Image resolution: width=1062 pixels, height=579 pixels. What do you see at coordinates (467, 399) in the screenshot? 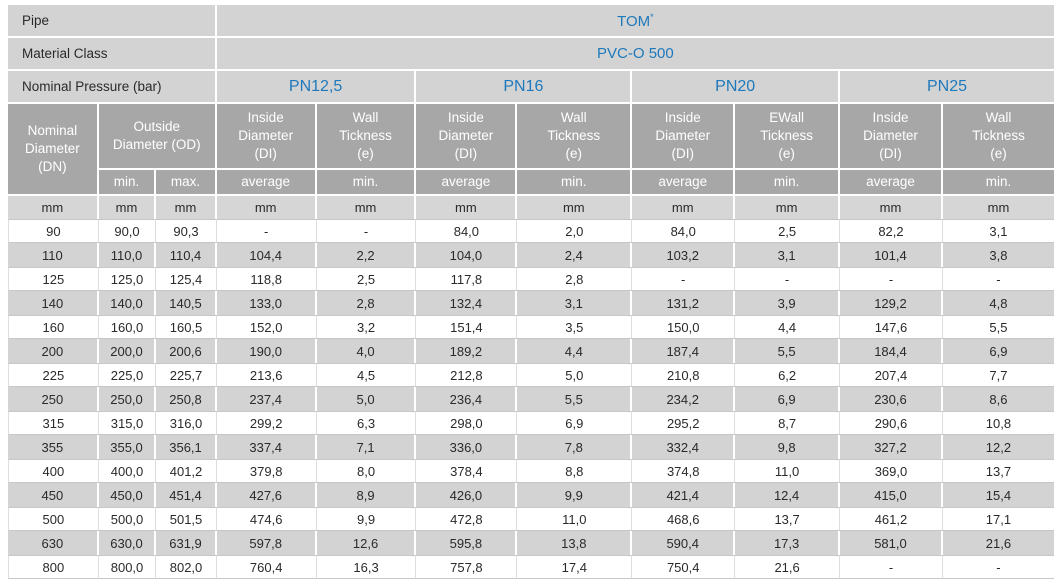
I see `cell: 236,4` at bounding box center [467, 399].